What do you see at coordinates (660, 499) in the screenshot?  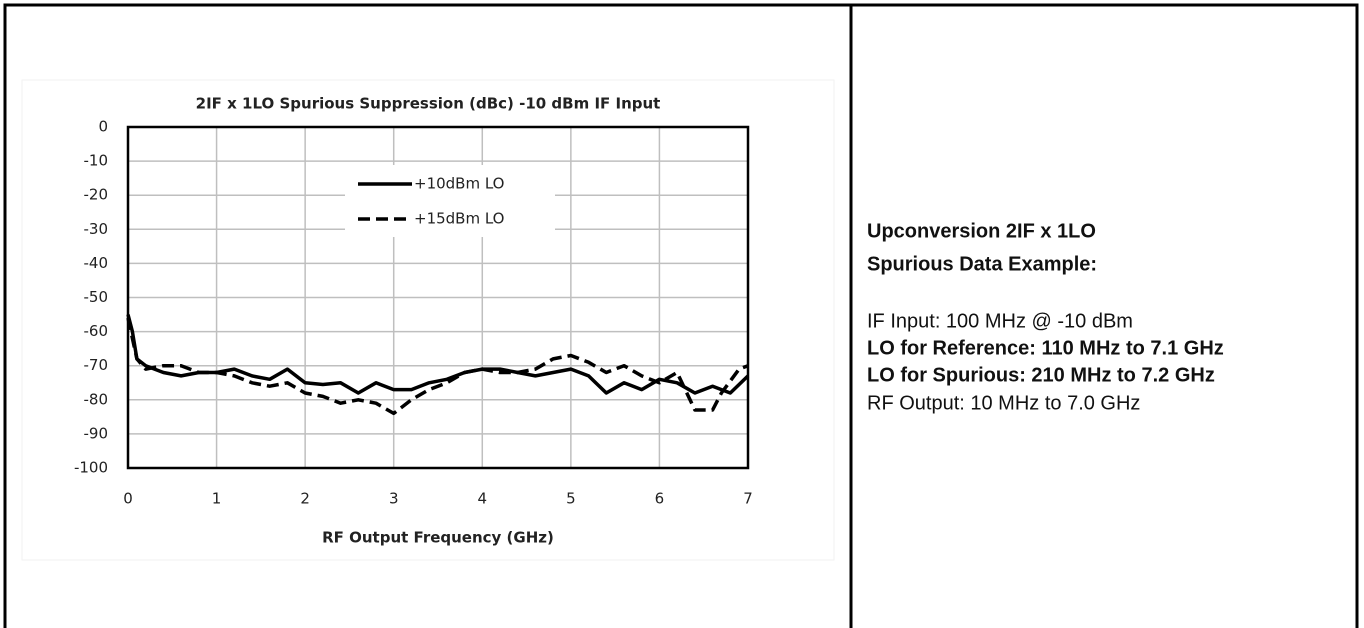 I see `x-tick-label: 6` at bounding box center [660, 499].